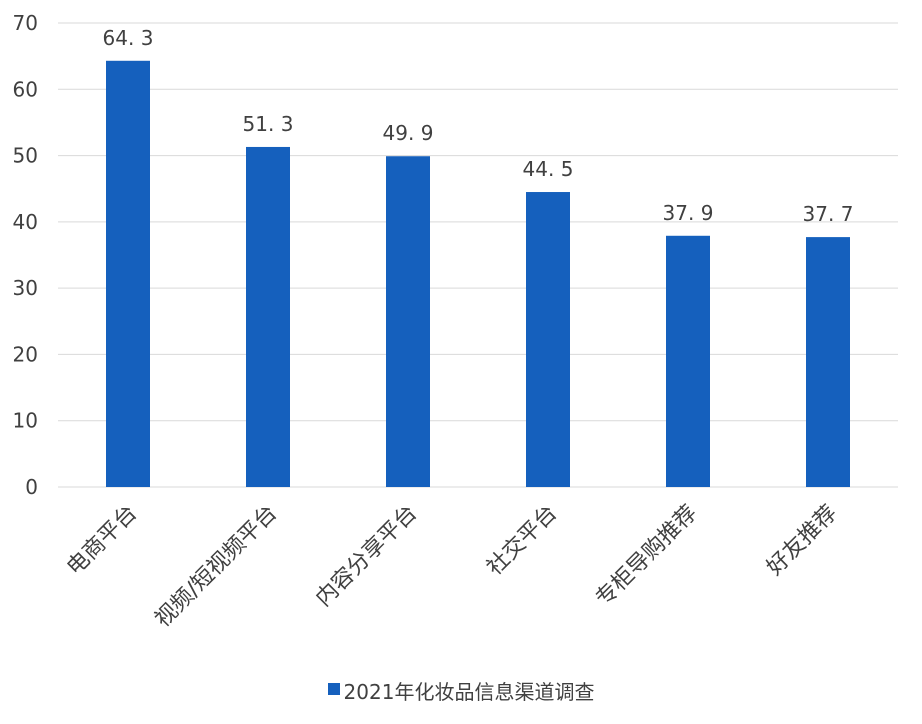  I want to click on legend: 2021年化妆品信息渠道调查, so click(461, 690).